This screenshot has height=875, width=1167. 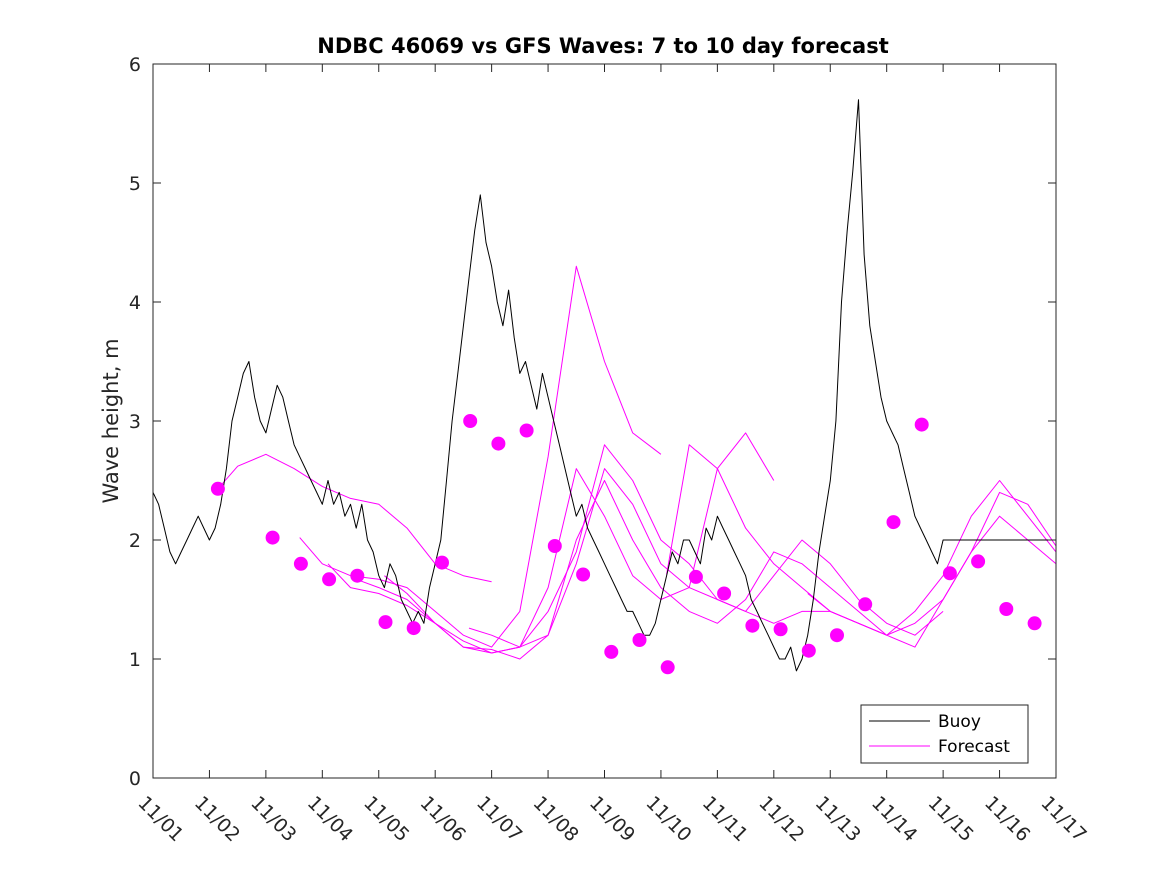 What do you see at coordinates (974, 747) in the screenshot?
I see `legend-forecast-label: Forecast` at bounding box center [974, 747].